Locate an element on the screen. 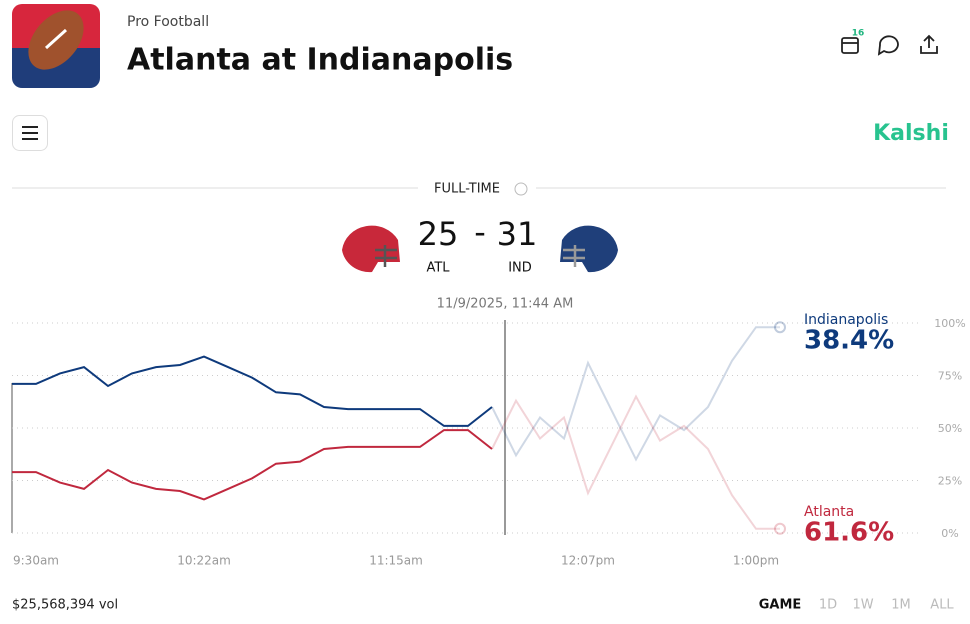  info-icon is located at coordinates (521, 189).